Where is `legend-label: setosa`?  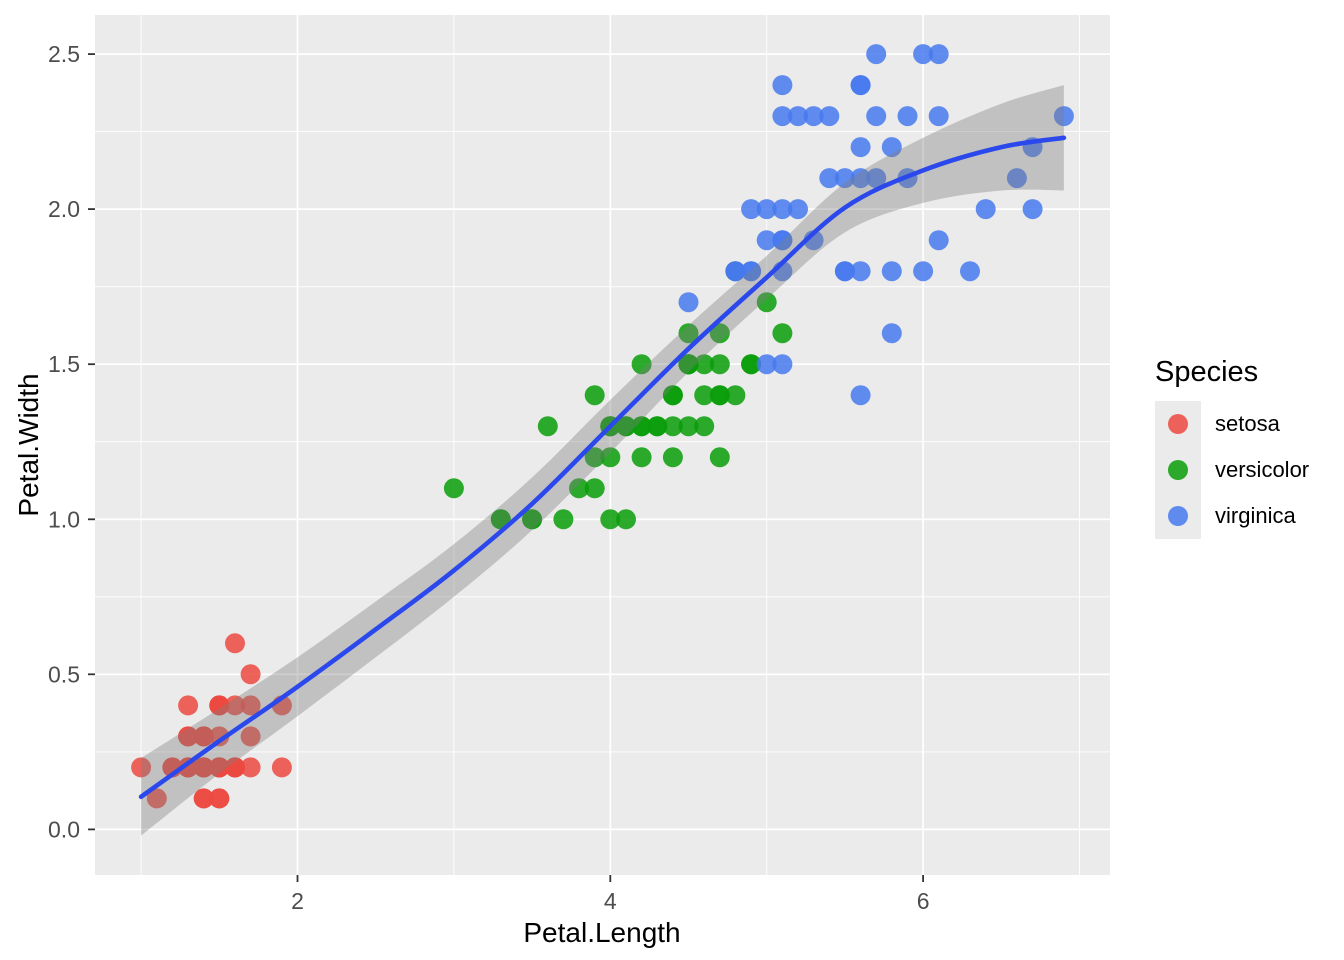
legend-label: setosa is located at coordinates (1247, 423).